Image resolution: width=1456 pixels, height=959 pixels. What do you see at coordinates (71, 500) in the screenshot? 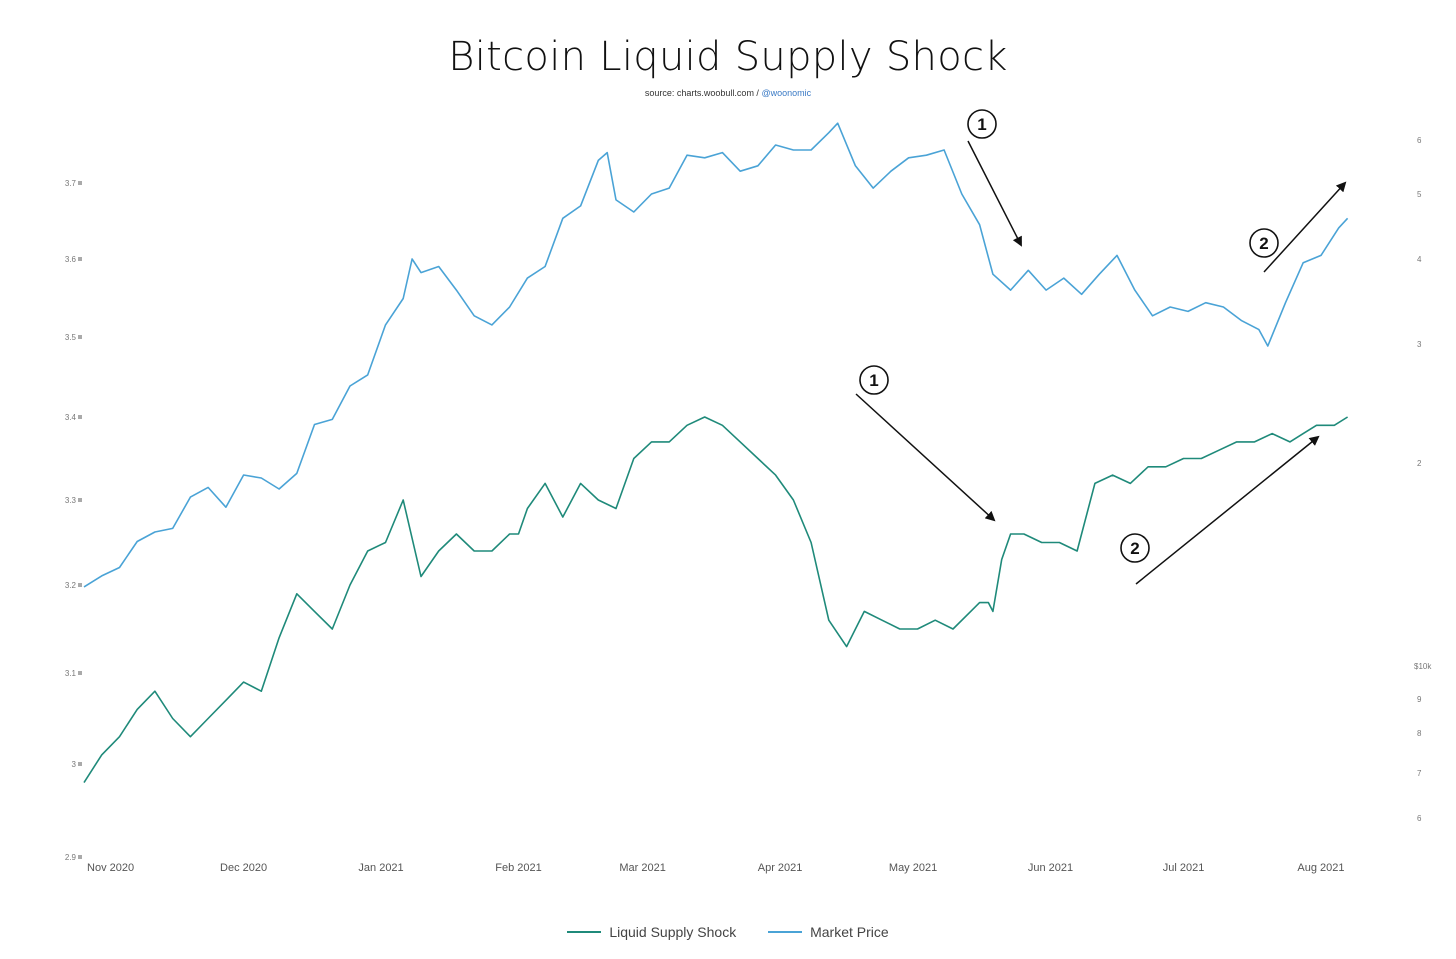
I see `left-y-tick-label: 3.3` at bounding box center [71, 500].